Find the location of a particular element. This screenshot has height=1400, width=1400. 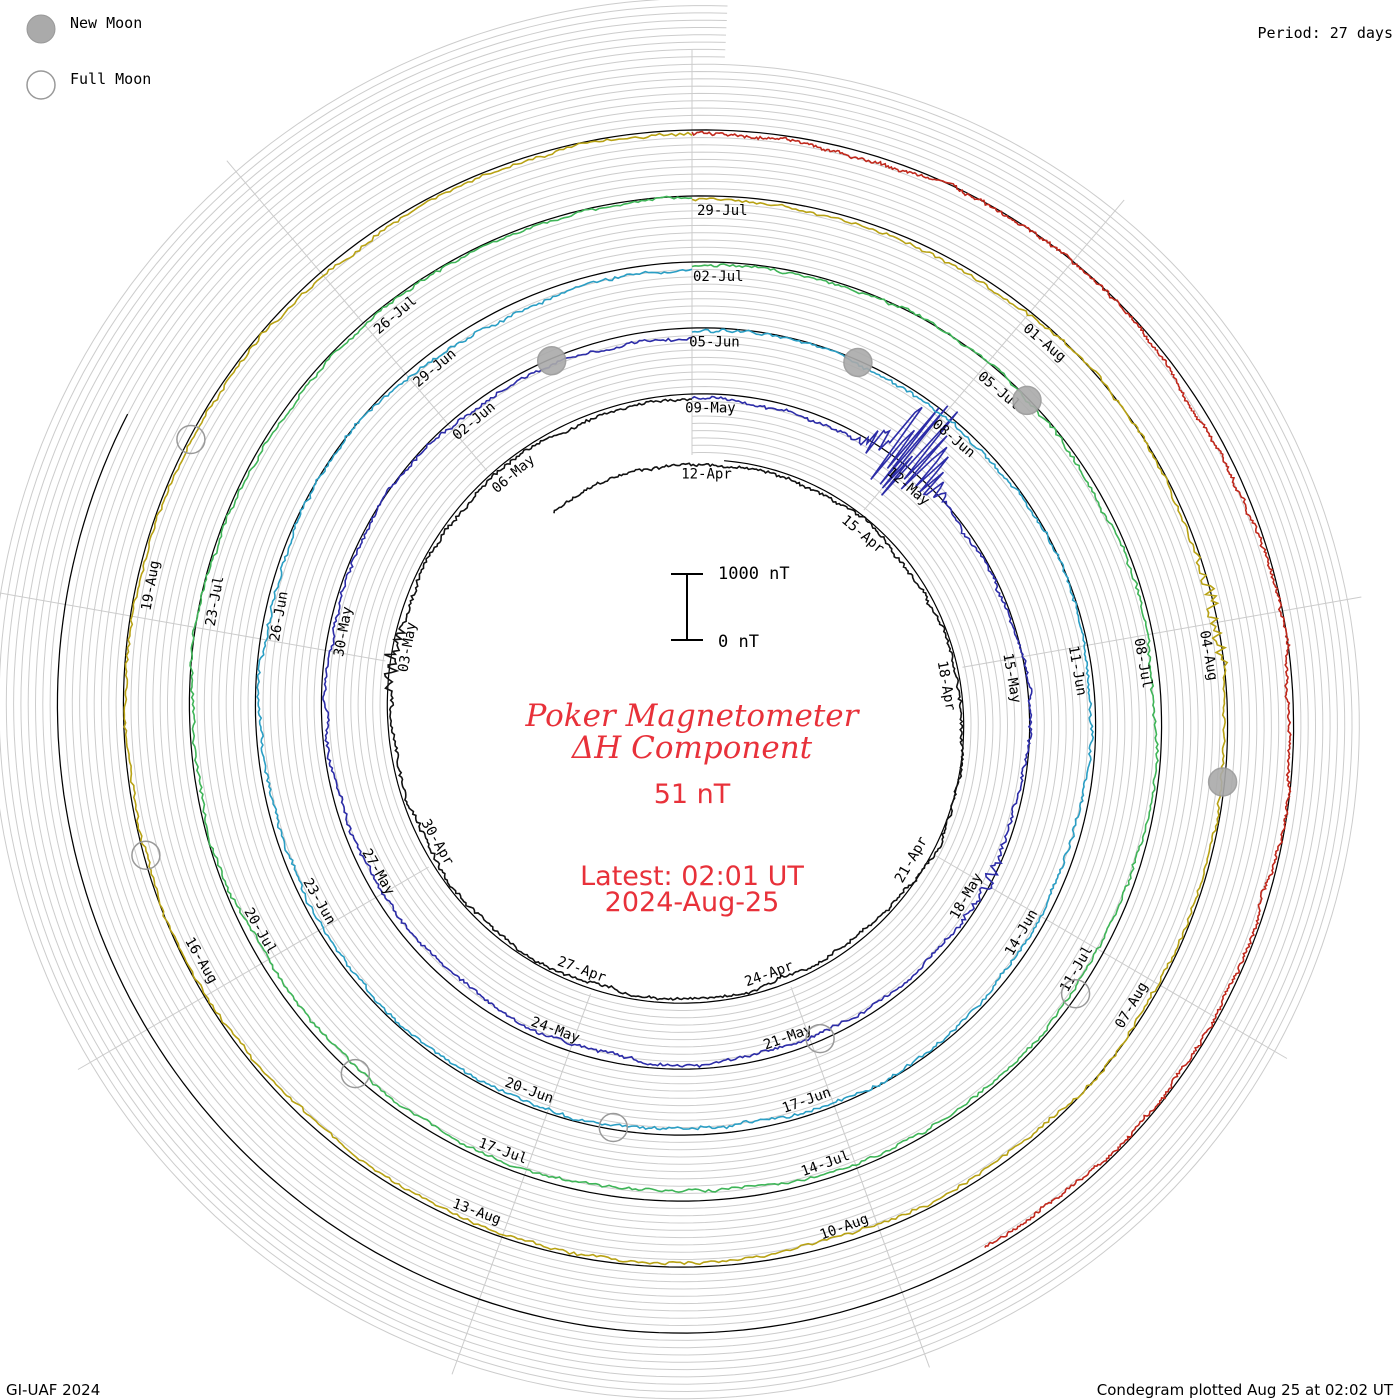

latest-date: 2024-Aug-25 is located at coordinates (692, 902).